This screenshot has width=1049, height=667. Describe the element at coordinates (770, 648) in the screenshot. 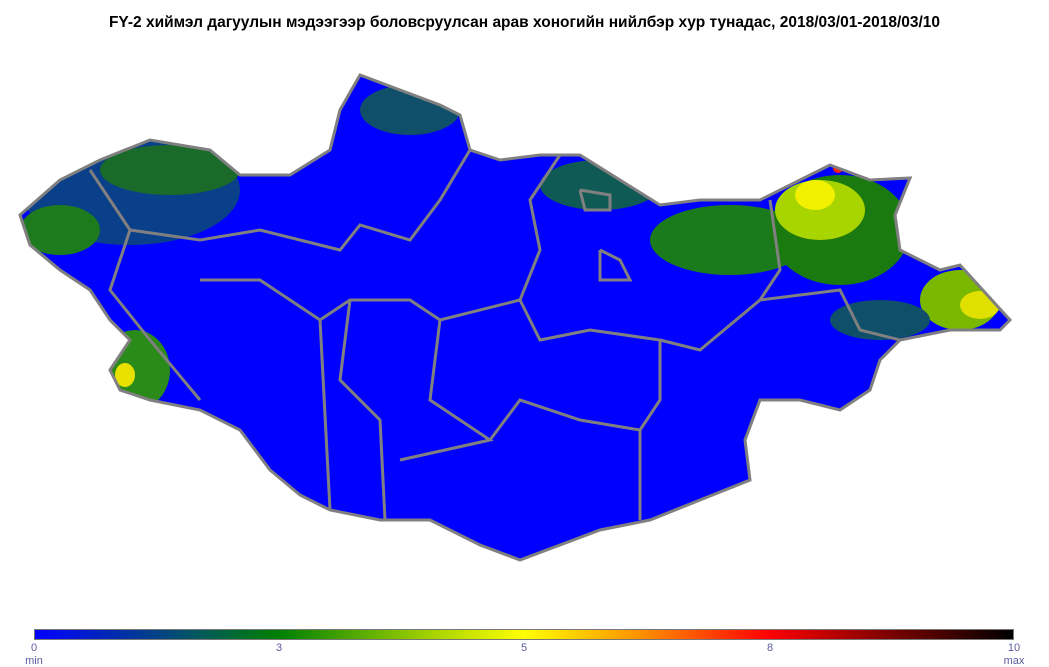

I see `colorbar-tick: 8` at that location.